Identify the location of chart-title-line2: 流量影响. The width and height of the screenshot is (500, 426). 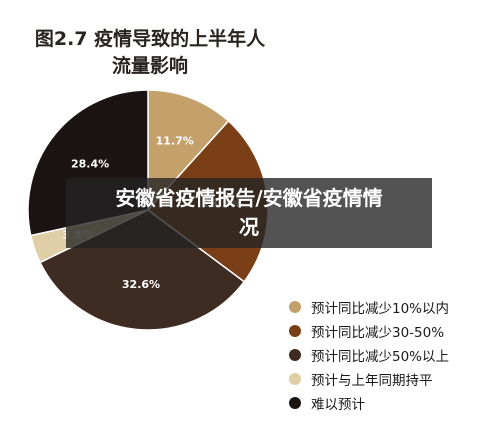
(149, 66).